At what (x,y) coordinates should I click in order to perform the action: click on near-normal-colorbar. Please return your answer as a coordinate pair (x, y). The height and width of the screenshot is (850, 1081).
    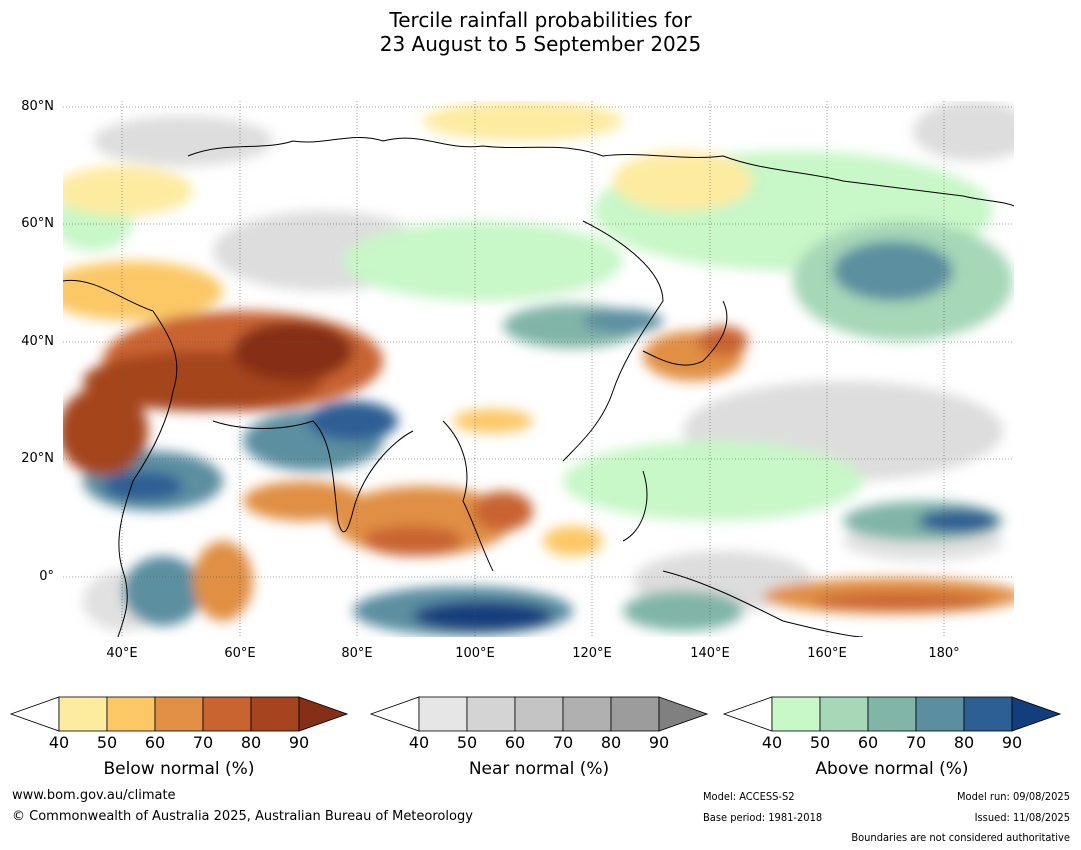
    Looking at the image, I should click on (539, 714).